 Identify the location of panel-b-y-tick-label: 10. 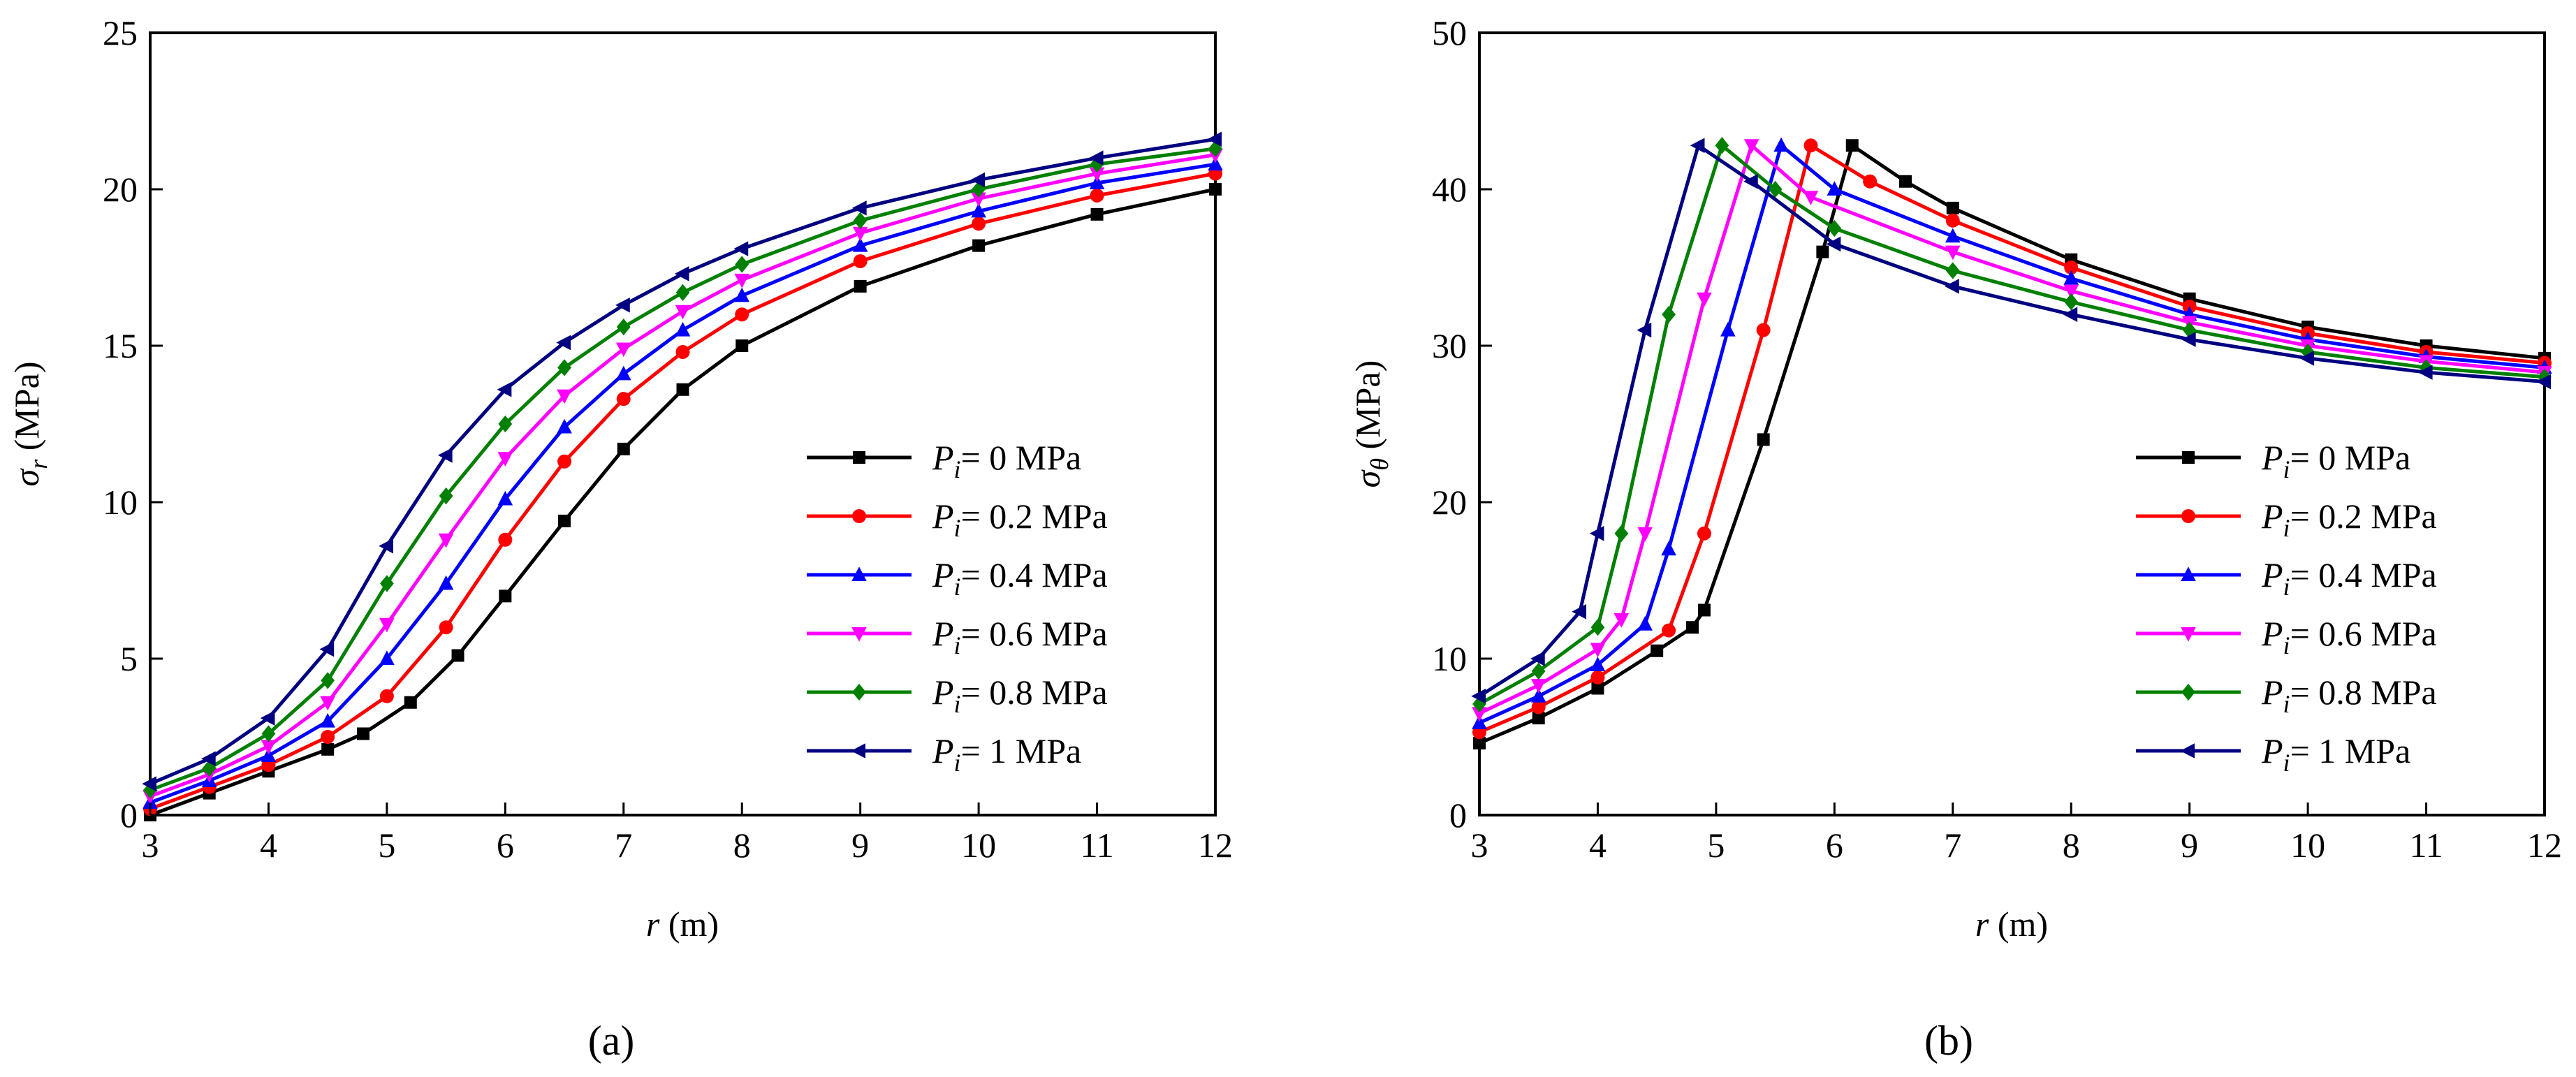
(1449, 658).